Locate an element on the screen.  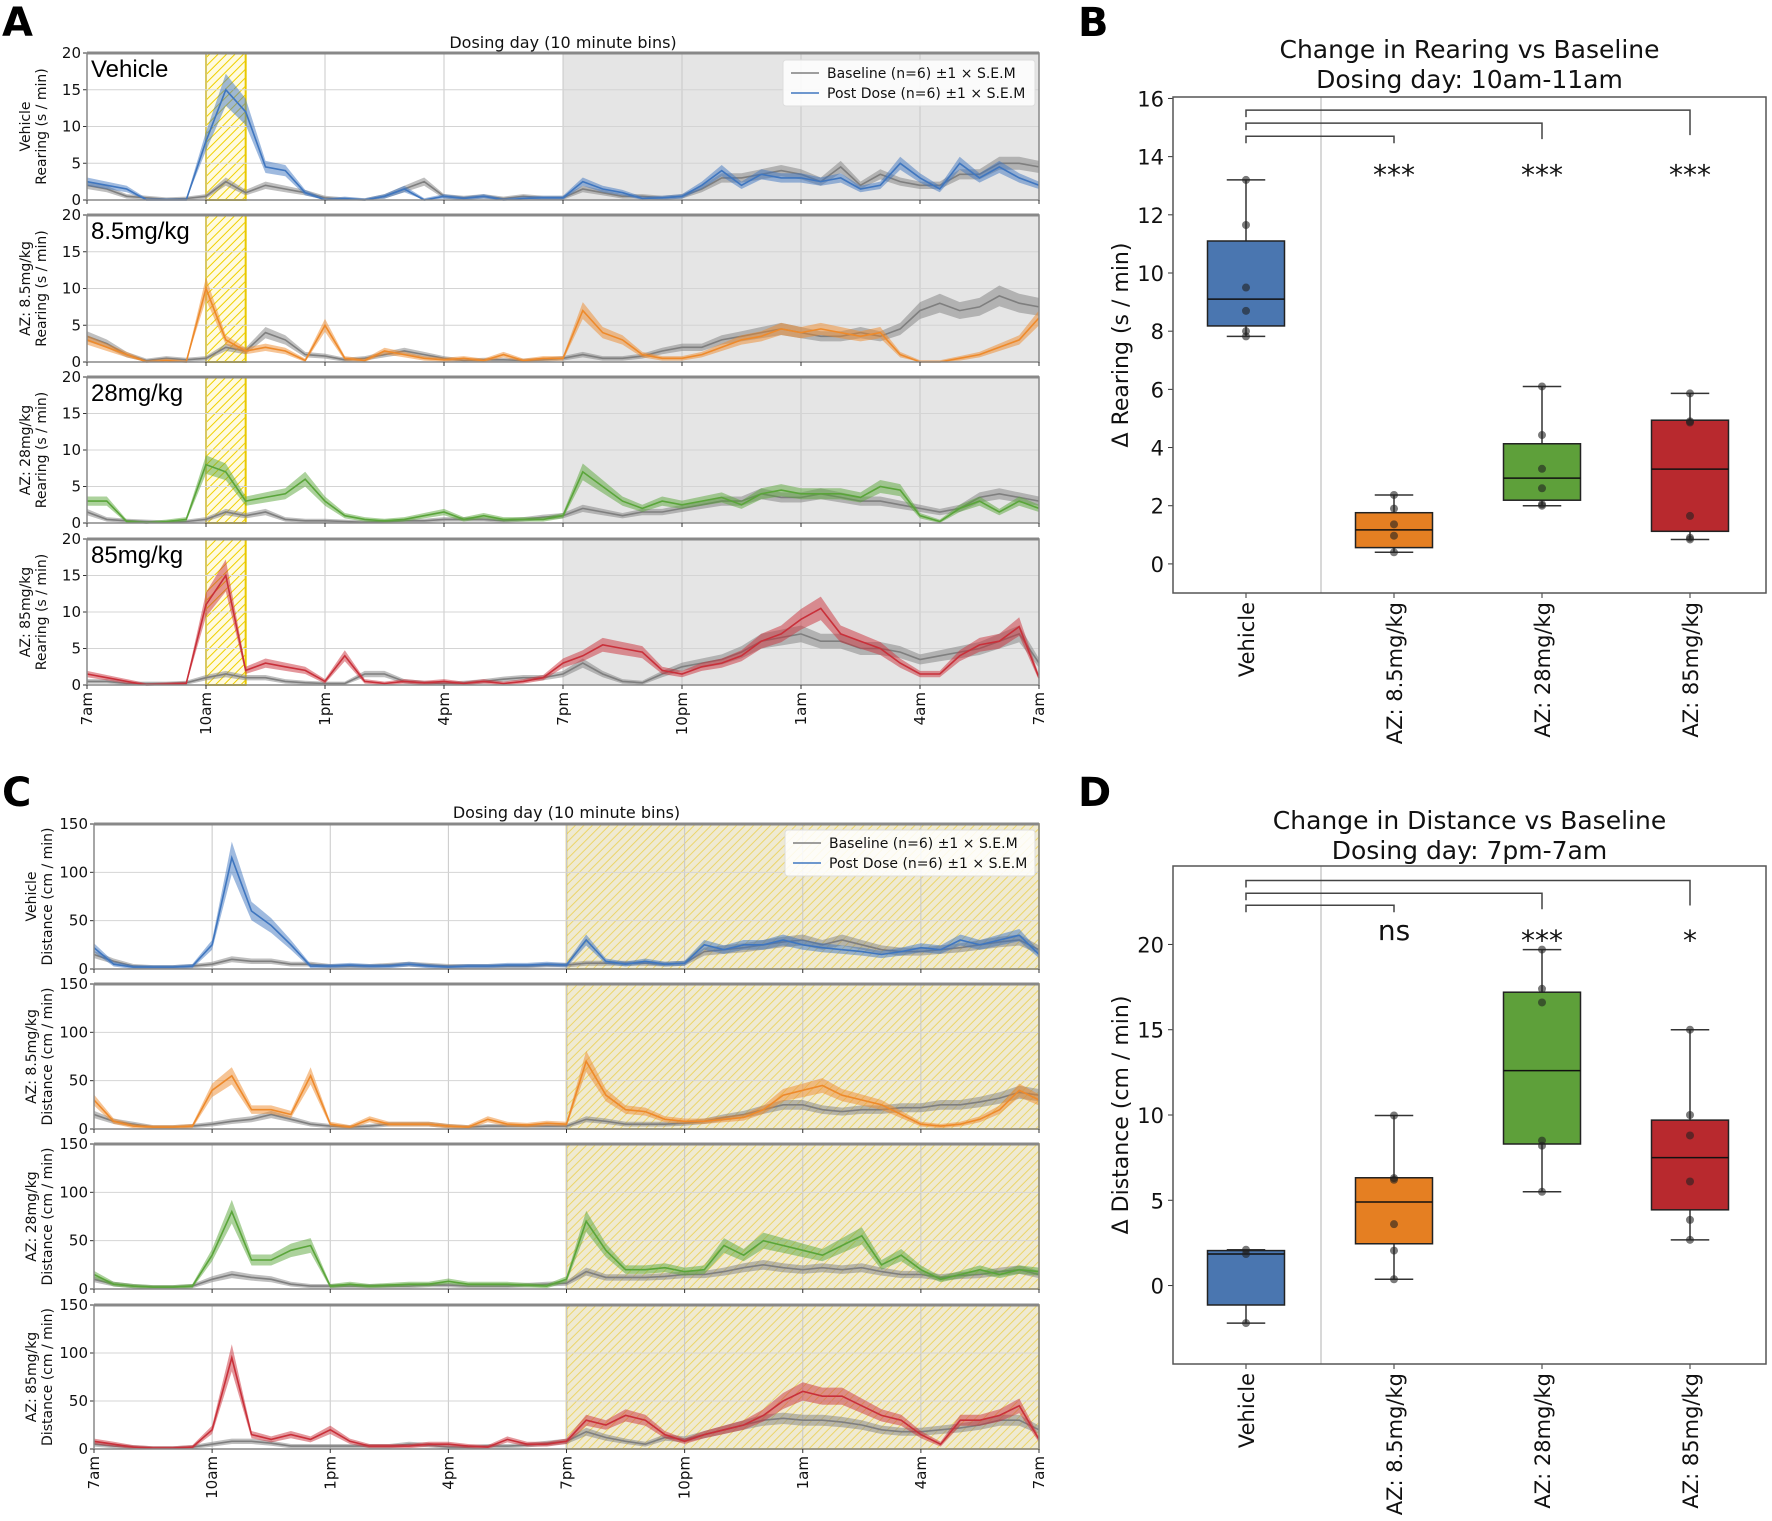
y-axis-label: Δ Rearing (s / min) is located at coordinates (1121, 345).